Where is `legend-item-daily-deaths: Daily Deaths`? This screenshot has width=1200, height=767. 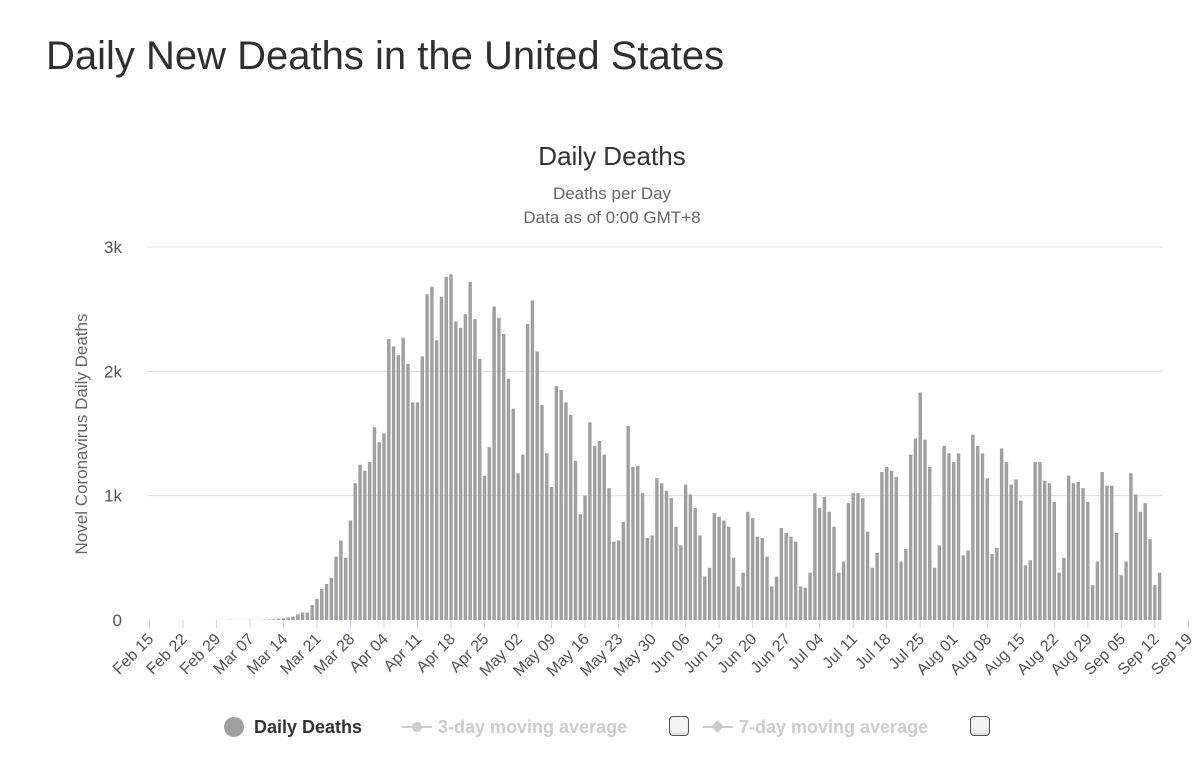 legend-item-daily-deaths: Daily Deaths is located at coordinates (293, 727).